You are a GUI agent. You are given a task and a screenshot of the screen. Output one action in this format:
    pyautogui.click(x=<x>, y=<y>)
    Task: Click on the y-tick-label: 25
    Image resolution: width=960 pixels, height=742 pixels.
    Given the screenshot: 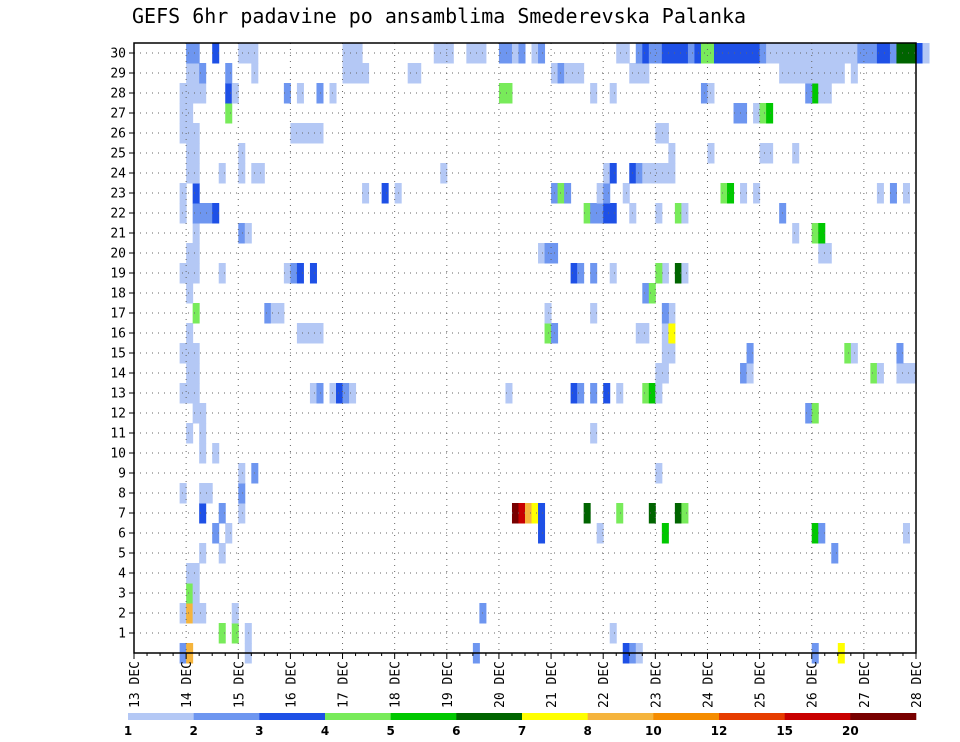 What is the action you would take?
    pyautogui.click(x=118, y=154)
    